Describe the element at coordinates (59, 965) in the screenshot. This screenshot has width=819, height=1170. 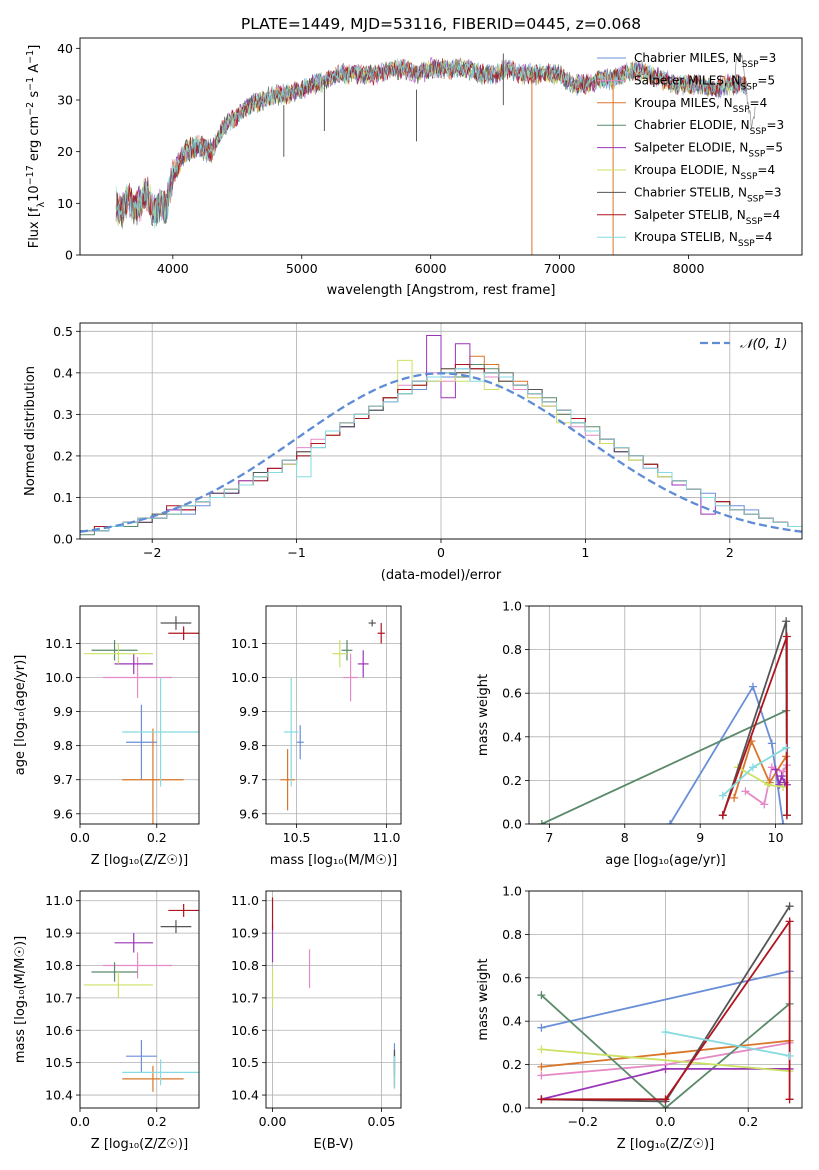
I see `y-tick-label: 10.8` at that location.